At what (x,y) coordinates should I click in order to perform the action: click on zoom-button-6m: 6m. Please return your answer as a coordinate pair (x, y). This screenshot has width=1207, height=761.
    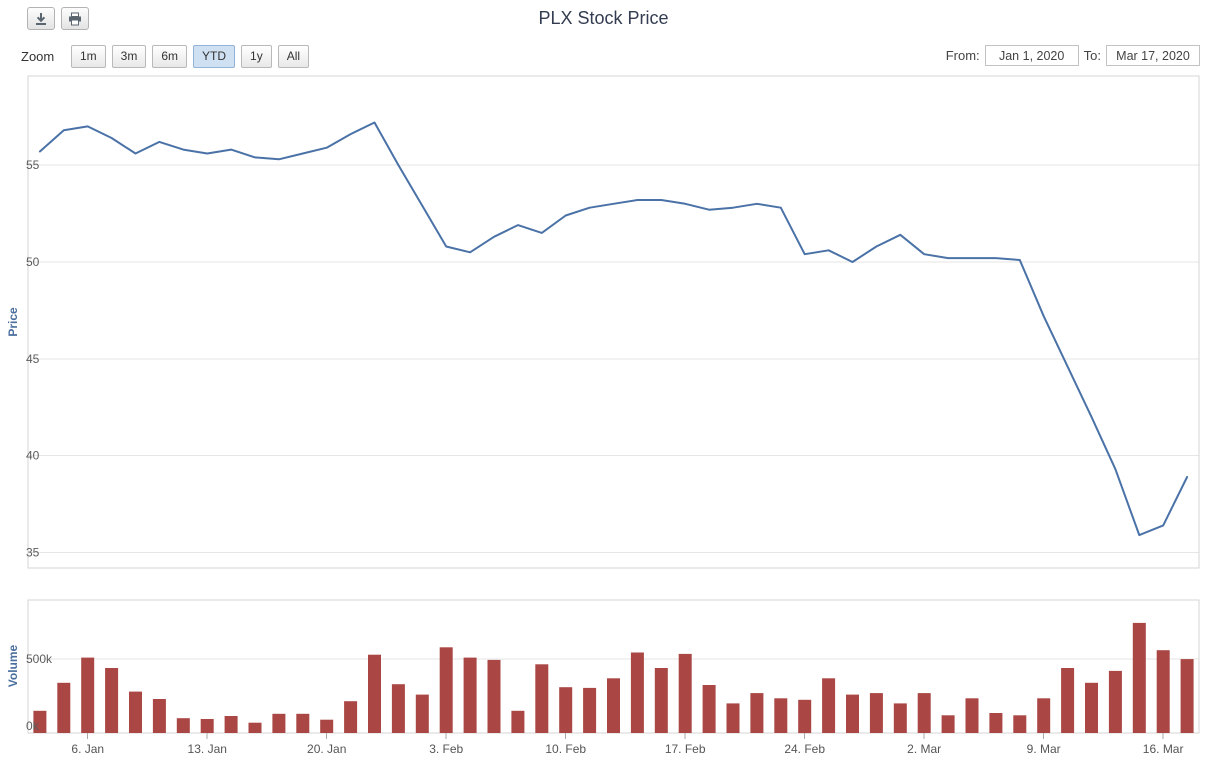
    Looking at the image, I should click on (170, 56).